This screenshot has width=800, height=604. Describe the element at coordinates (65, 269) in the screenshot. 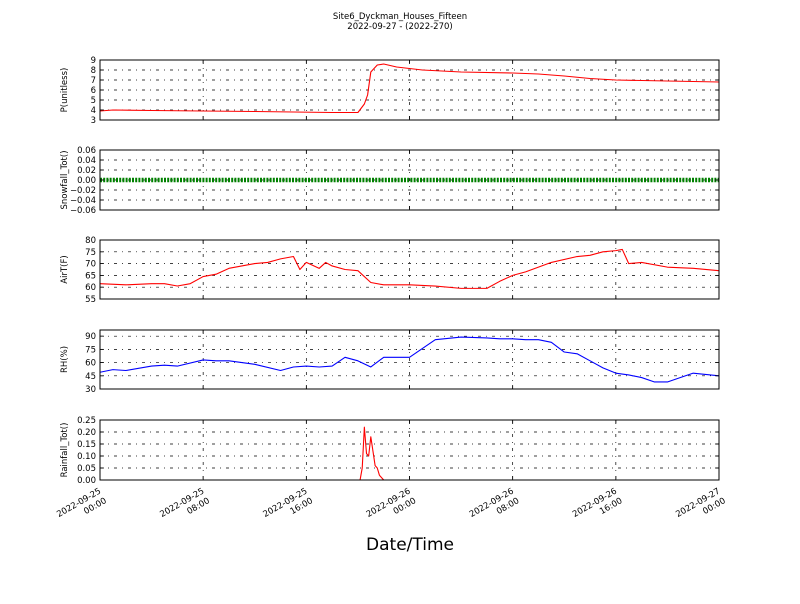

I see `y-axis-label: AirT(F)` at that location.